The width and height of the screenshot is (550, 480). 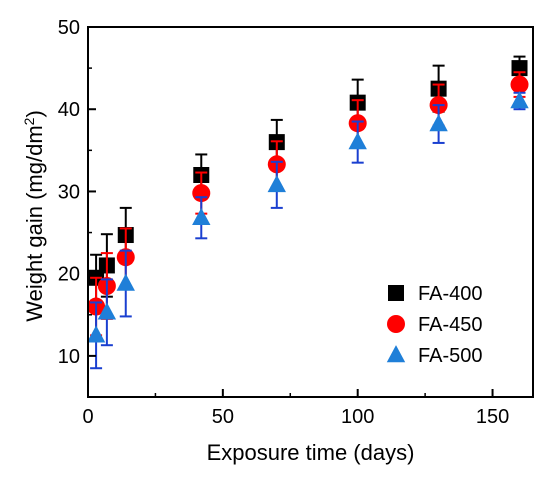 I want to click on y-axis-label-main: Weight gain (mg/dm, so click(x=34, y=223).